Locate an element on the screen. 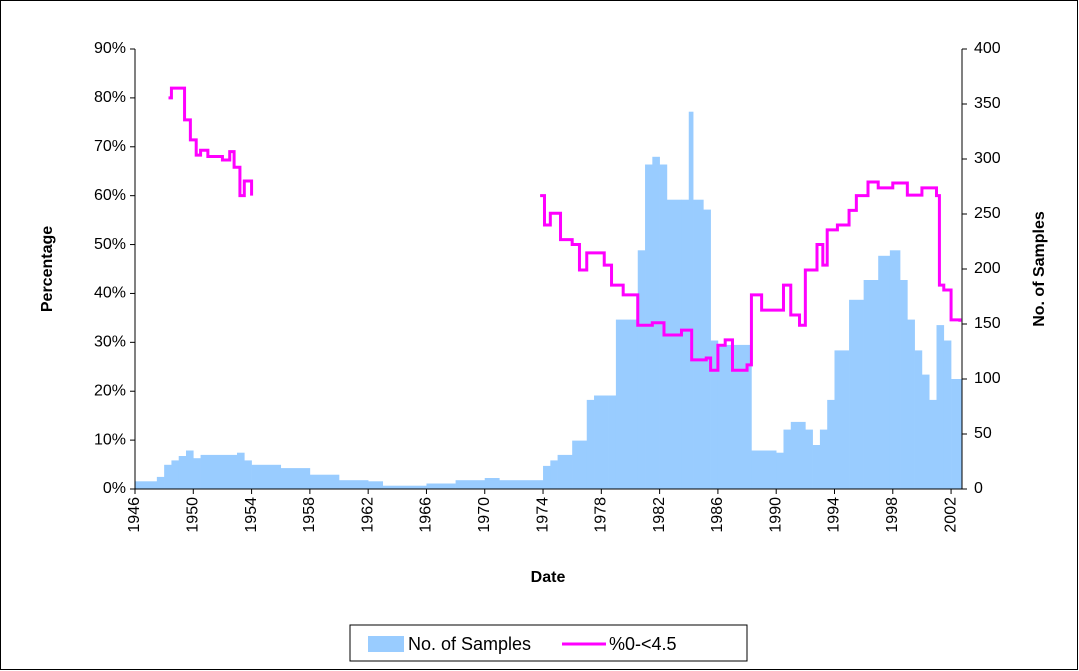 Image resolution: width=1079 pixels, height=671 pixels. legend-box is located at coordinates (548, 643).